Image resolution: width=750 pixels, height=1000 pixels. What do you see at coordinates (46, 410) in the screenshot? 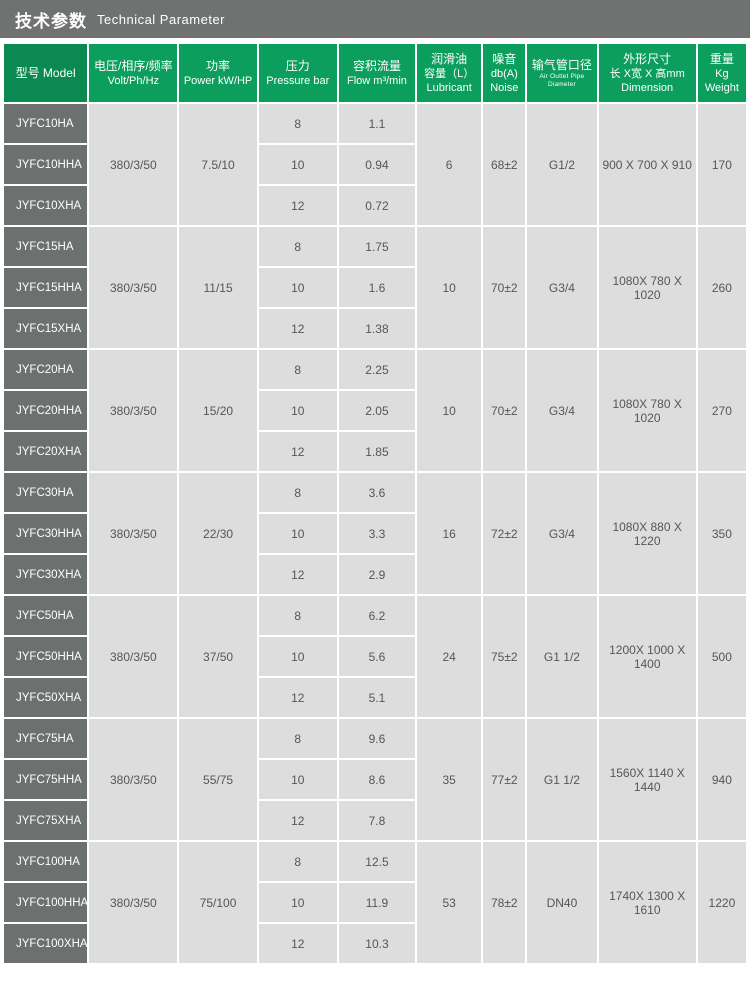
I see `model-cell: JYFC20HHA` at bounding box center [46, 410].